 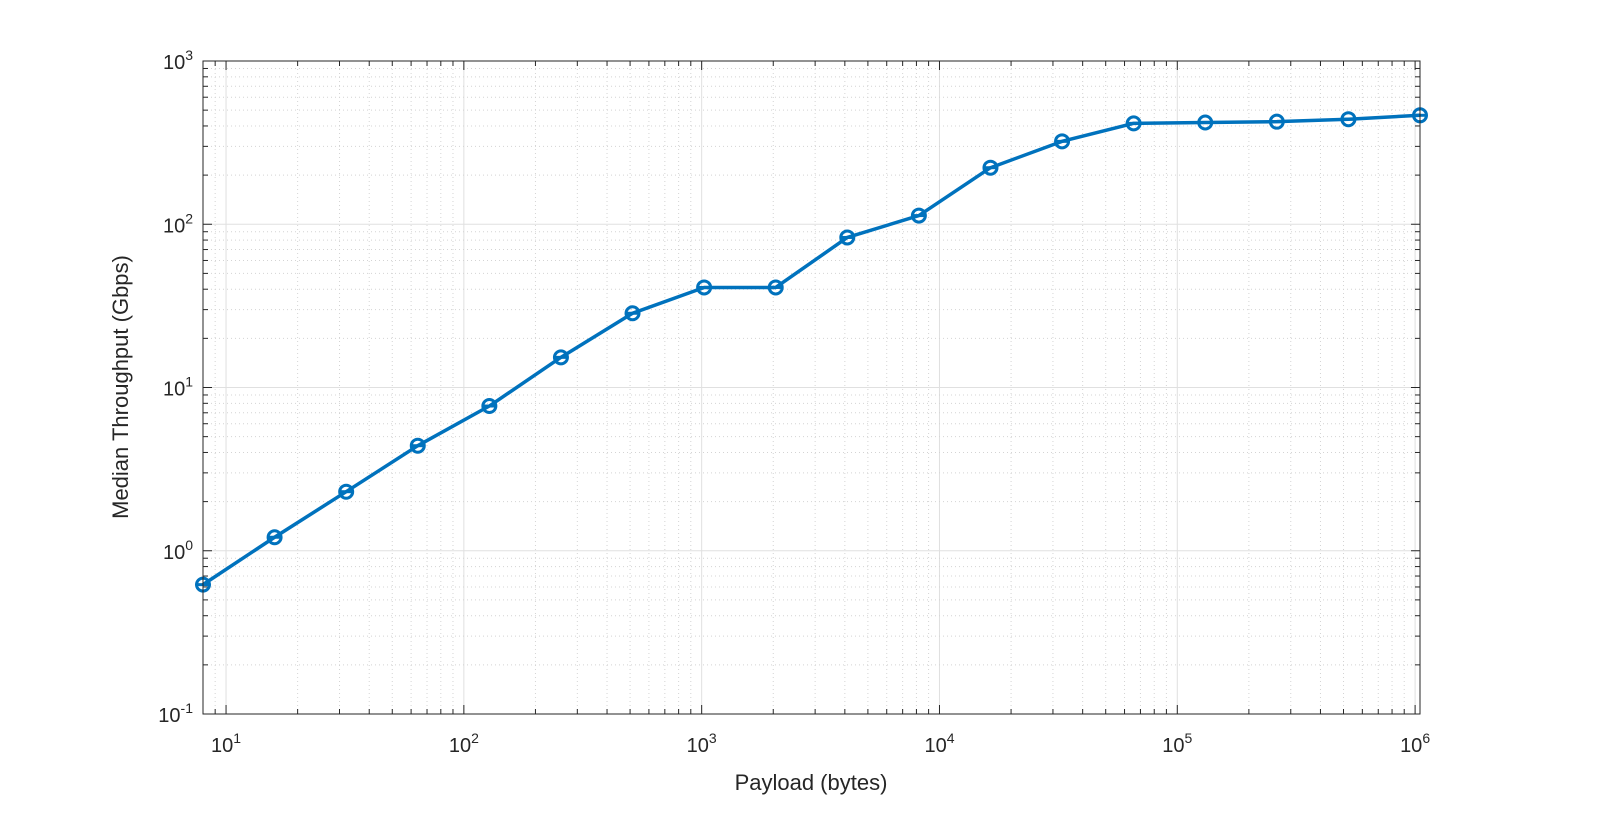 I want to click on x-tick-label: 10¹, so click(x=226, y=743).